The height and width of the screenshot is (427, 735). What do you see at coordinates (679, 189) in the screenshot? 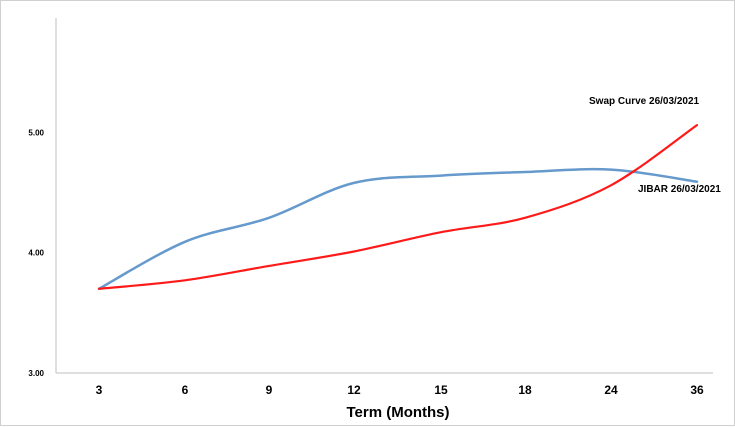
I see `series-label-jibar: JIBAR 26/03/2021` at bounding box center [679, 189].